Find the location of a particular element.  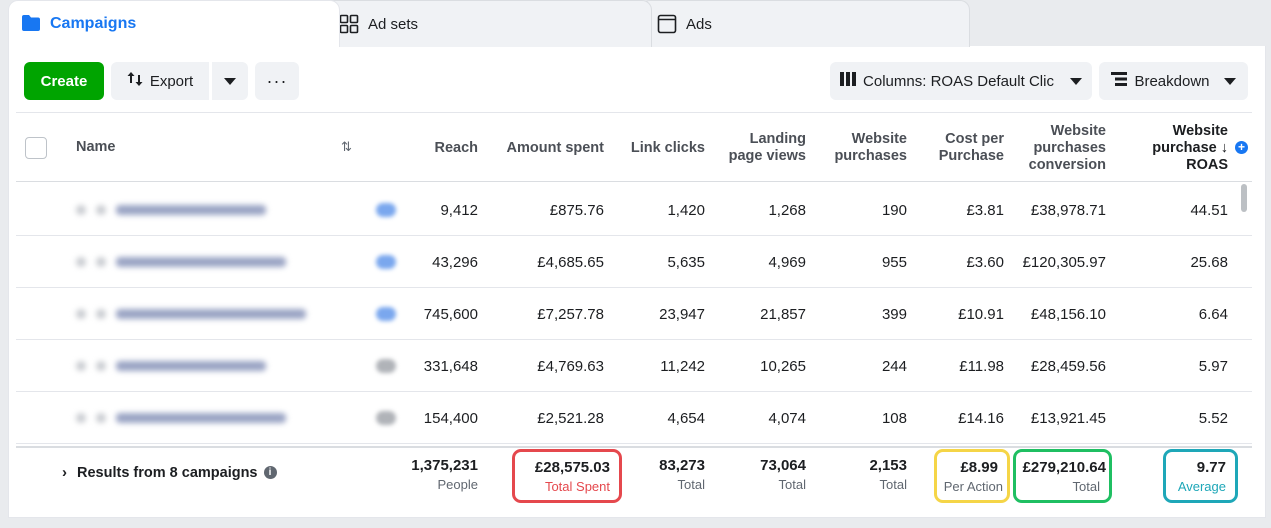

level-tabs: Ads Ad sets Campaigns is located at coordinates (635, 23).